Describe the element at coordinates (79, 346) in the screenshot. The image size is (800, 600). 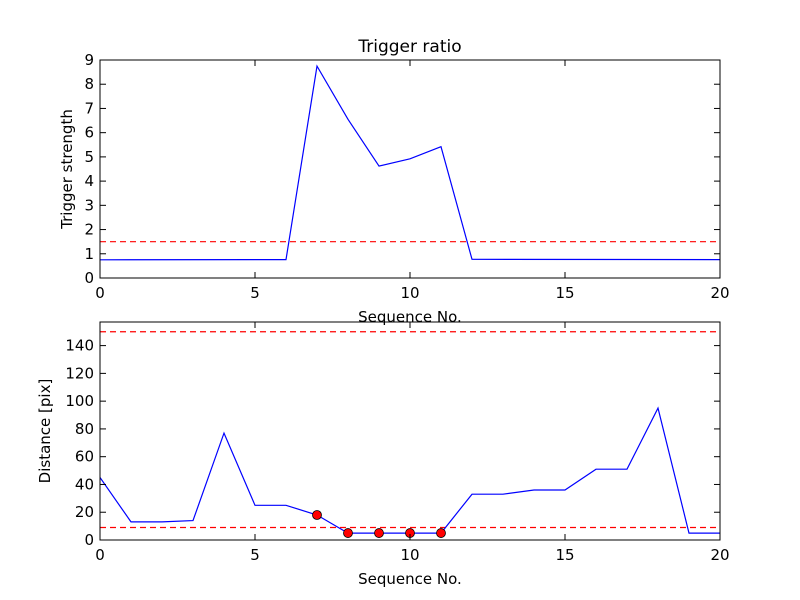
I see `y-tick-label: 140` at that location.